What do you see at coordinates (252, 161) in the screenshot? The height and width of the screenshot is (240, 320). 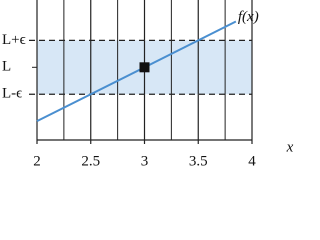 I see `x-tick-label: 4` at bounding box center [252, 161].